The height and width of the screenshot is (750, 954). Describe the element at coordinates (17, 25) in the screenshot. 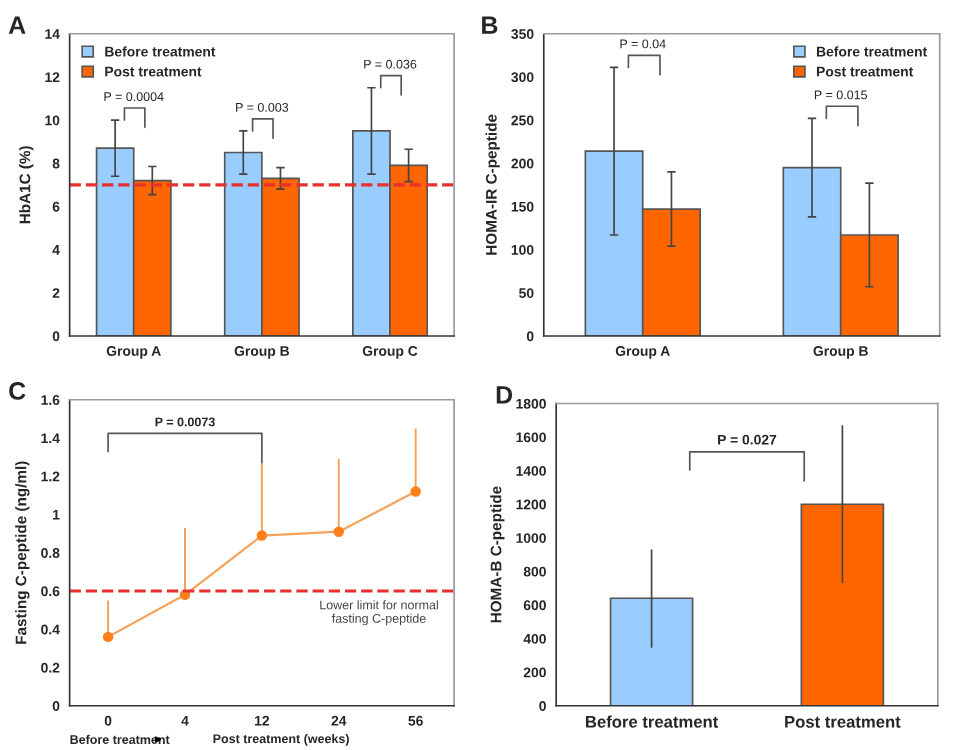

I see `chart-title: A` at that location.